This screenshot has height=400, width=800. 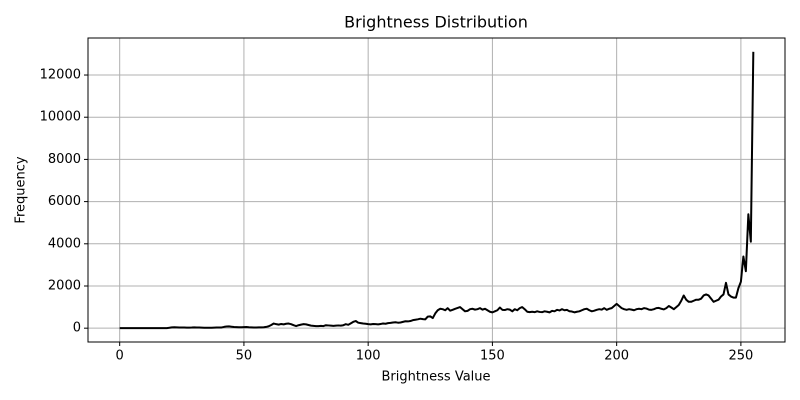 I want to click on x-tick-label: 200, so click(x=616, y=356).